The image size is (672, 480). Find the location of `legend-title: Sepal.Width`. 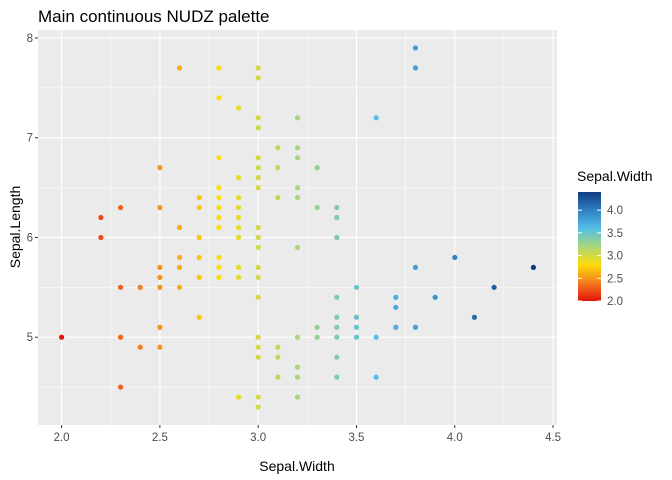

legend-title: Sepal.Width is located at coordinates (614, 176).